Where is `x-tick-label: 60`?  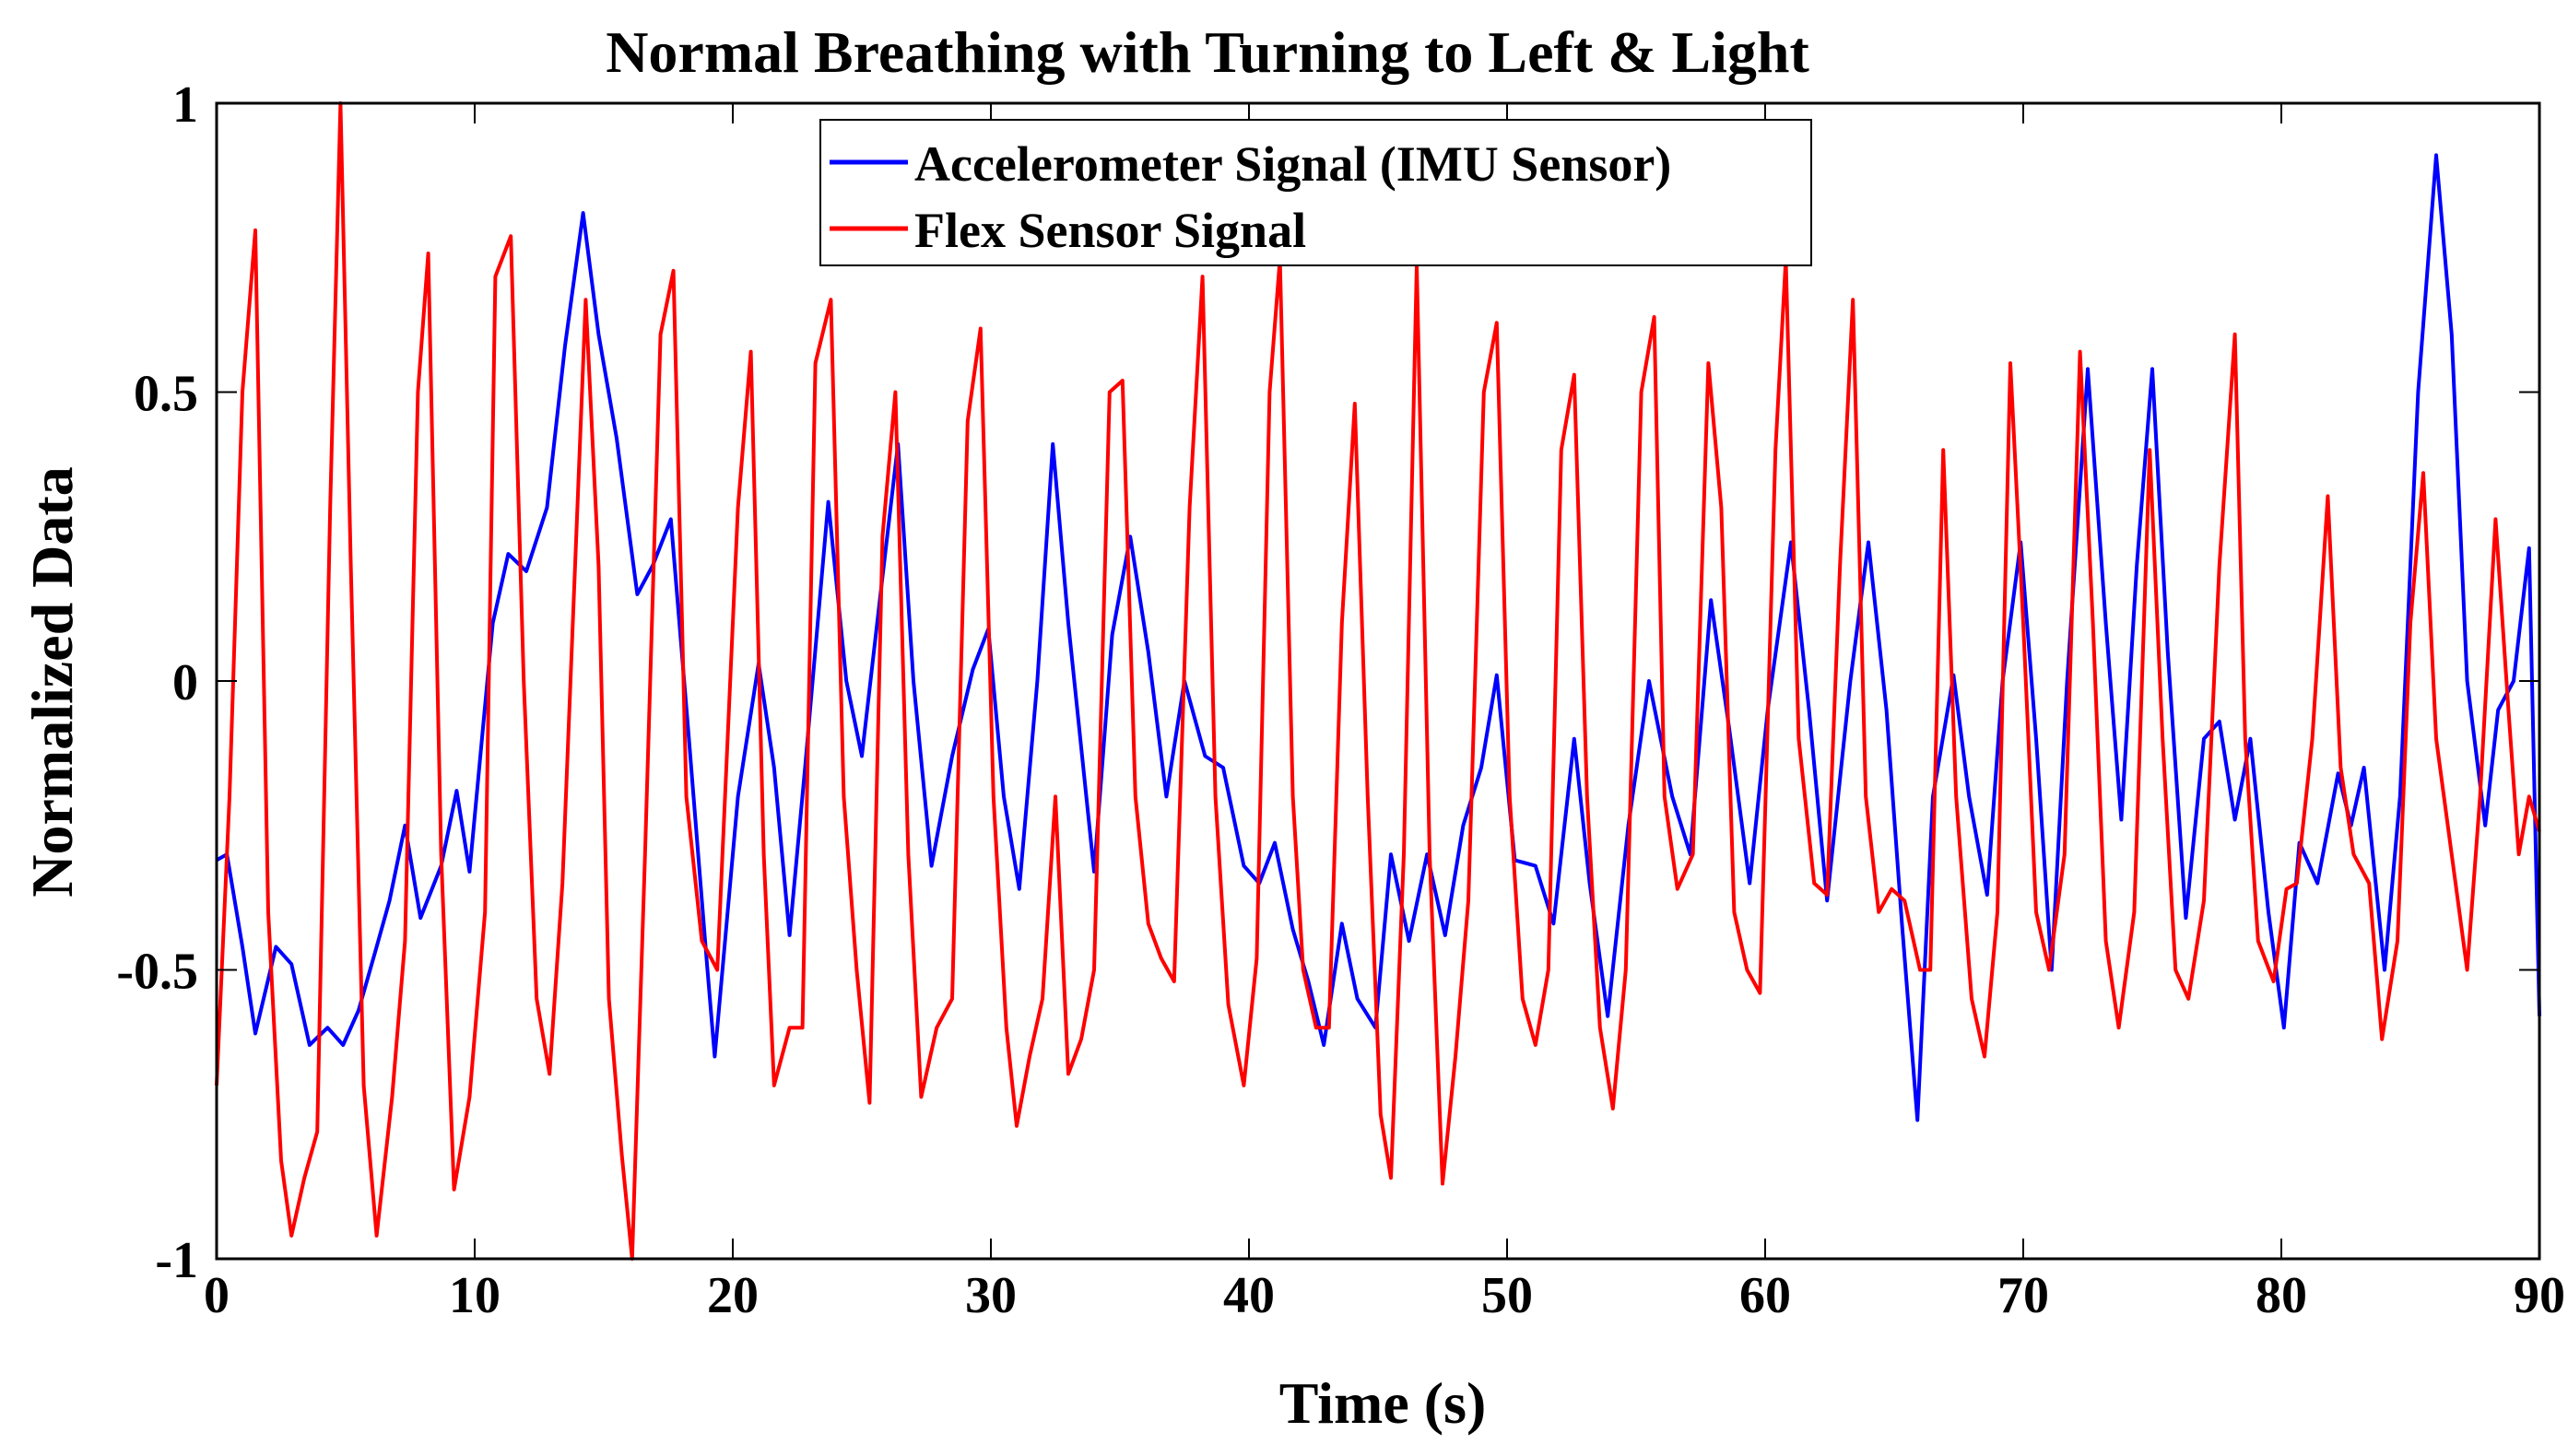 x-tick-label: 60 is located at coordinates (1765, 1295).